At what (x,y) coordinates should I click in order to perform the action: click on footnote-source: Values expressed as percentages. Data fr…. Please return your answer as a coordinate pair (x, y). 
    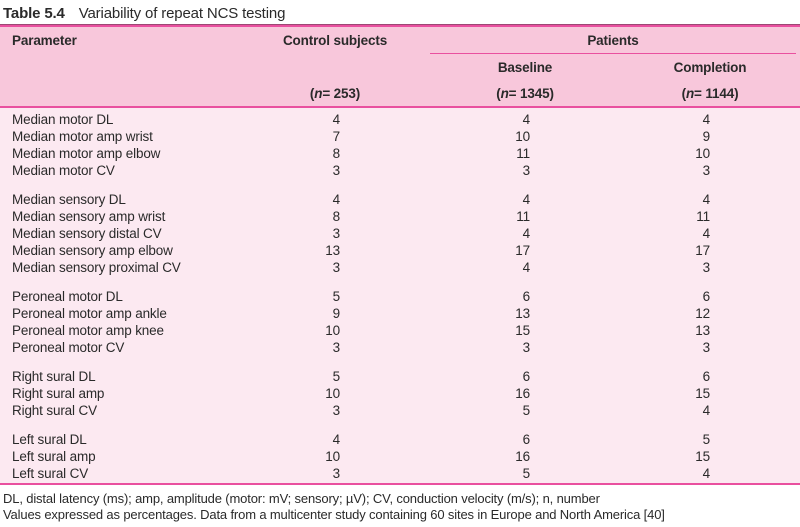
    Looking at the image, I should click on (334, 514).